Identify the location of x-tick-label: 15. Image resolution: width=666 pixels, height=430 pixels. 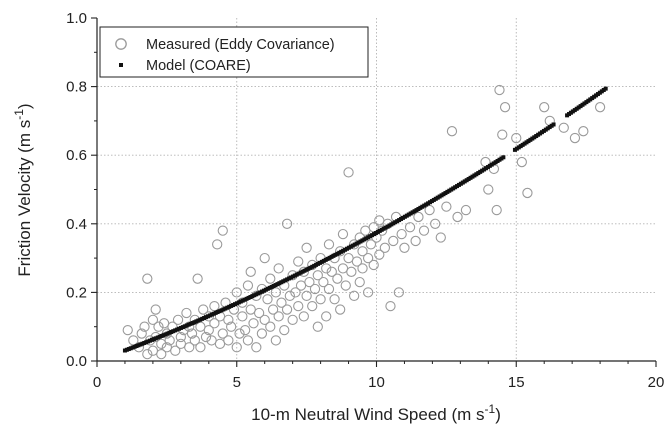
(516, 382).